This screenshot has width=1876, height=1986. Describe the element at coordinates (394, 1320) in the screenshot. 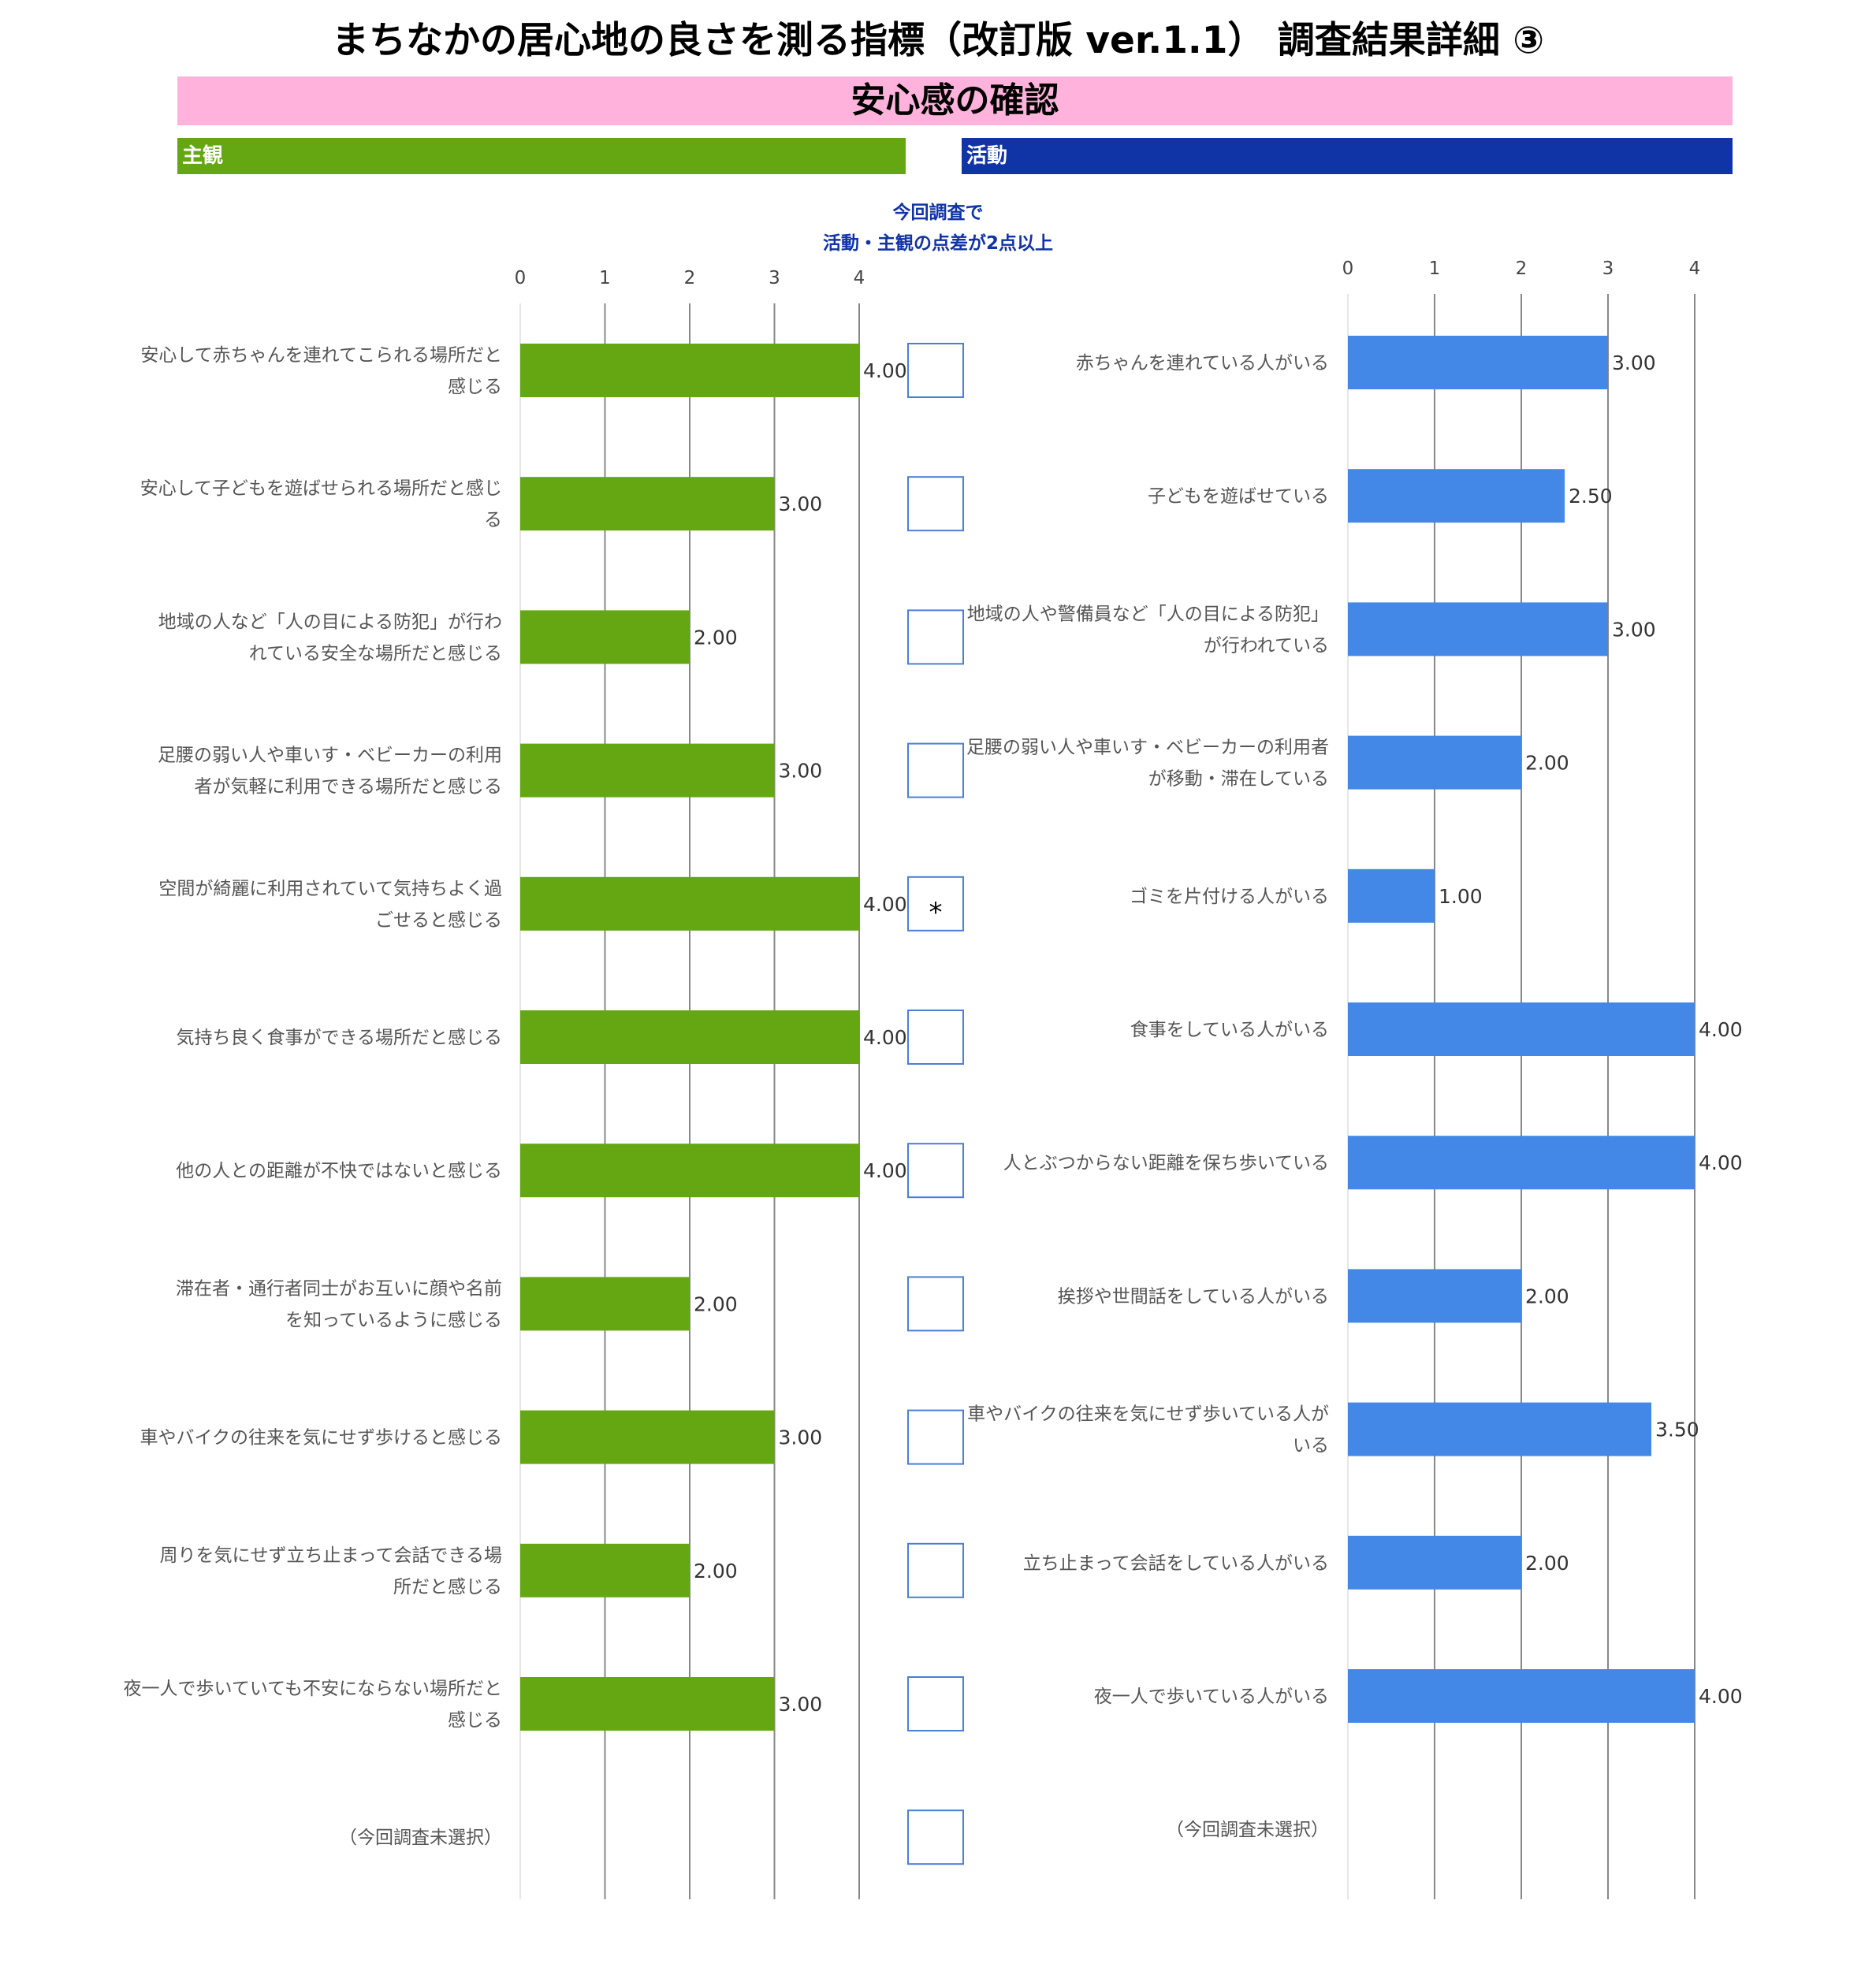

I see `category-label: を知っているように感じる` at that location.